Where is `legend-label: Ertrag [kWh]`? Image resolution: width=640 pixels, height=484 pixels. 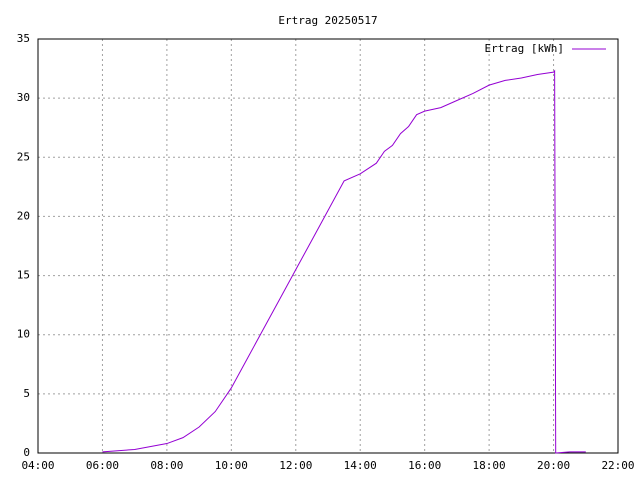
legend-label: Ertrag [kWh] is located at coordinates (524, 48).